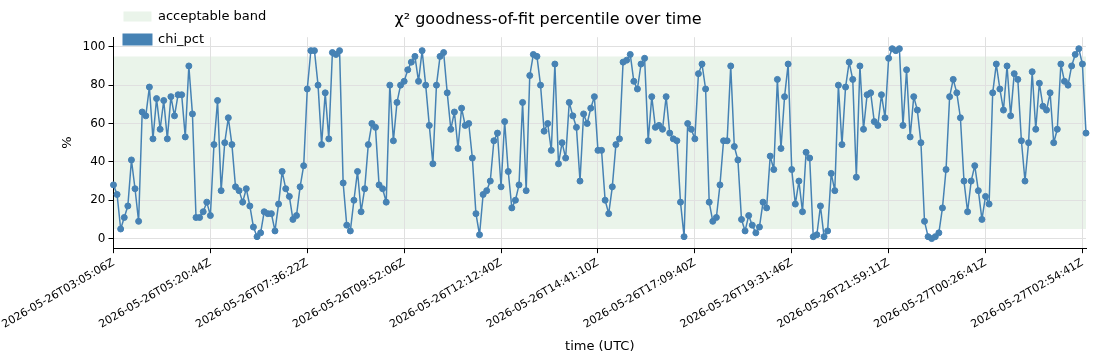  Describe the element at coordinates (98, 84) in the screenshot. I see `y-tick-label: 80` at that location.